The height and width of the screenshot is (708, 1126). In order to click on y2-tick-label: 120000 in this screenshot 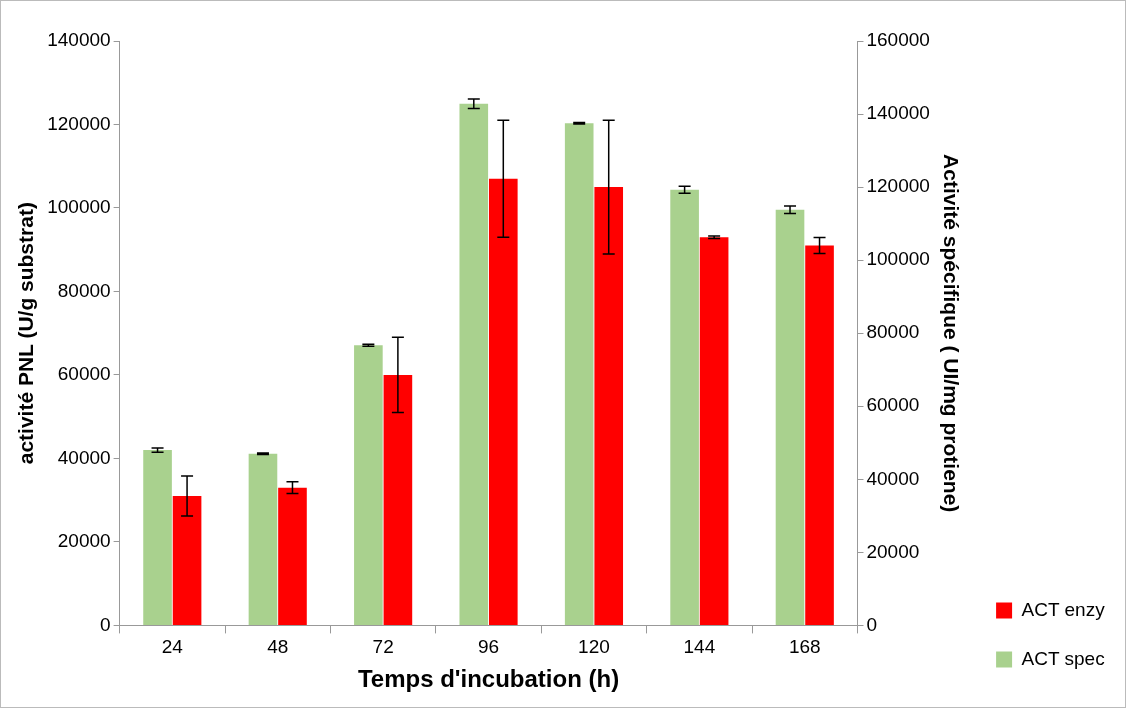, I will do `click(898, 186)`.